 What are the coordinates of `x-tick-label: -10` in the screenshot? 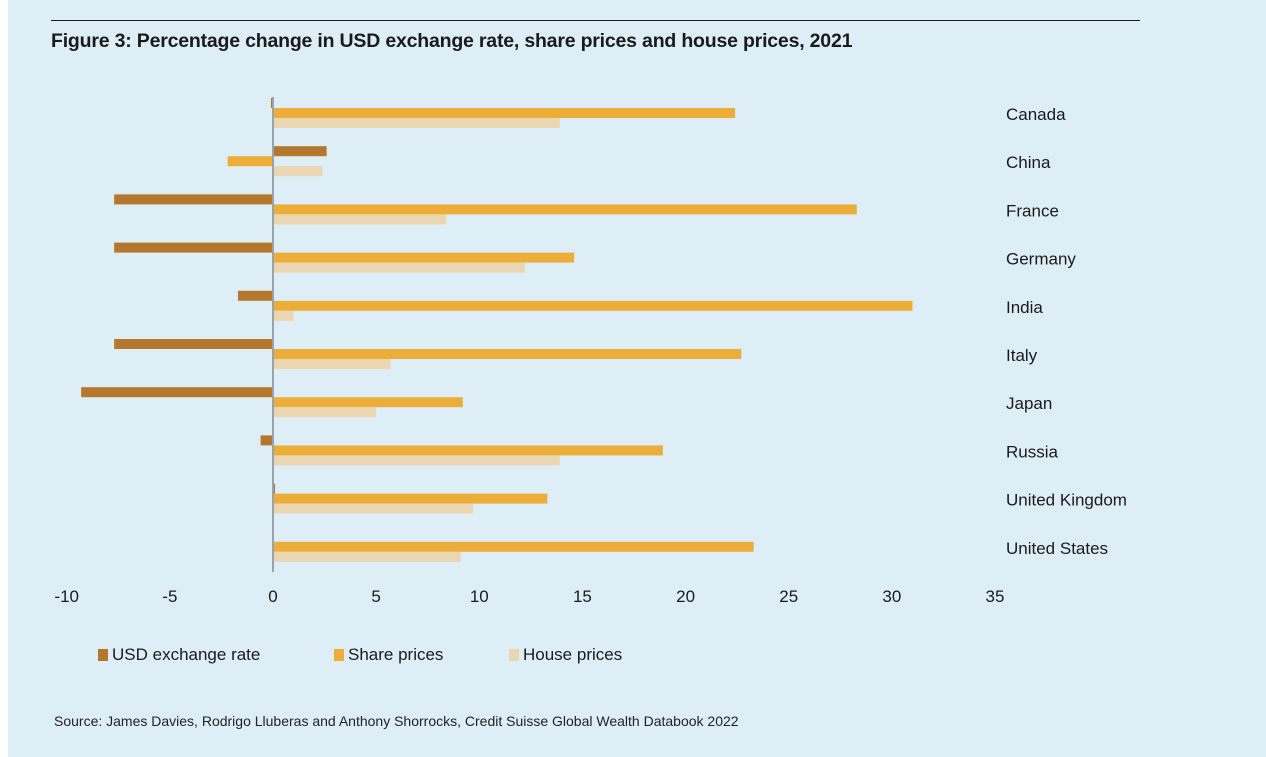 It's located at (66, 596).